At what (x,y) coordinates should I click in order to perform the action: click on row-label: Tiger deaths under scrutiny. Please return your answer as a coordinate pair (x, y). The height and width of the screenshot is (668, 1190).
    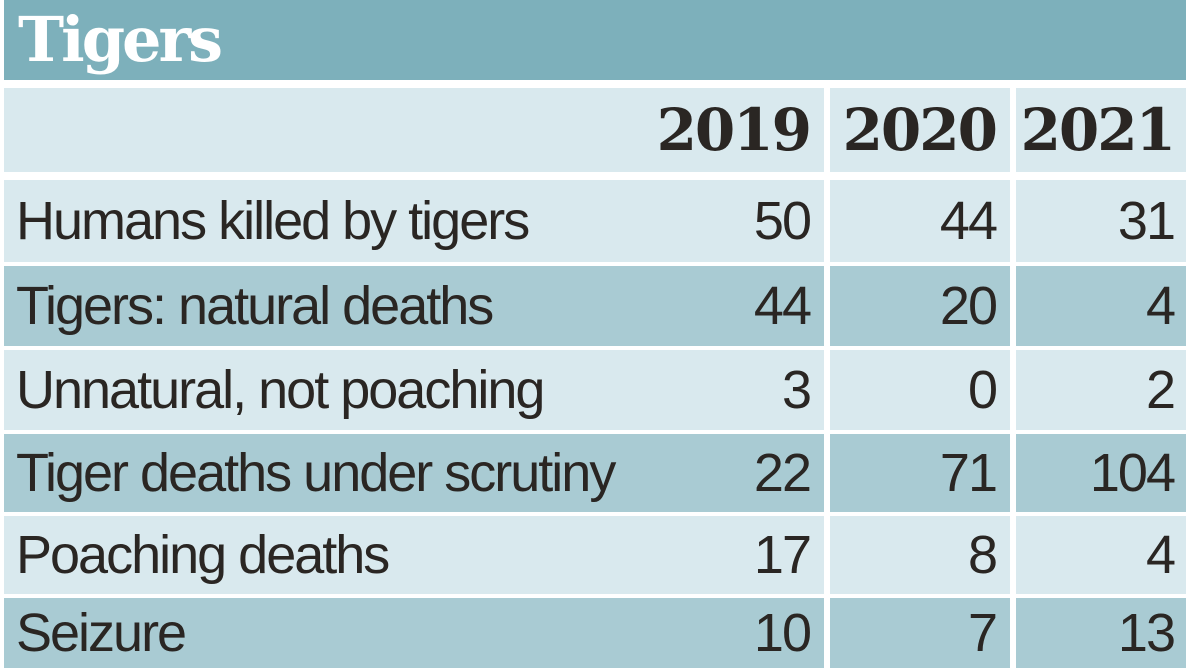
    Looking at the image, I should click on (316, 473).